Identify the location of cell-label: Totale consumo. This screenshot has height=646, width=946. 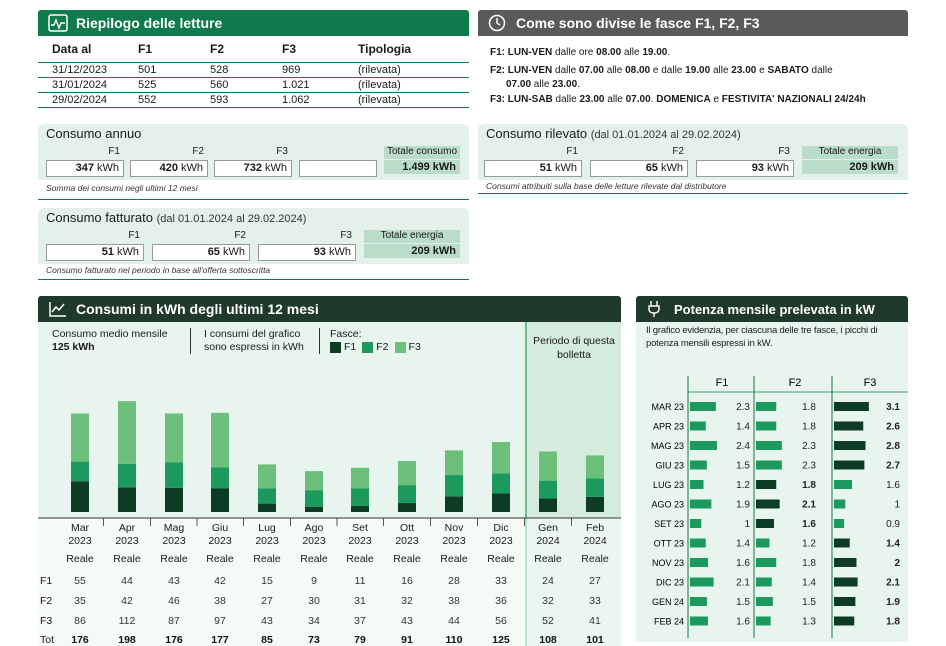
(422, 152).